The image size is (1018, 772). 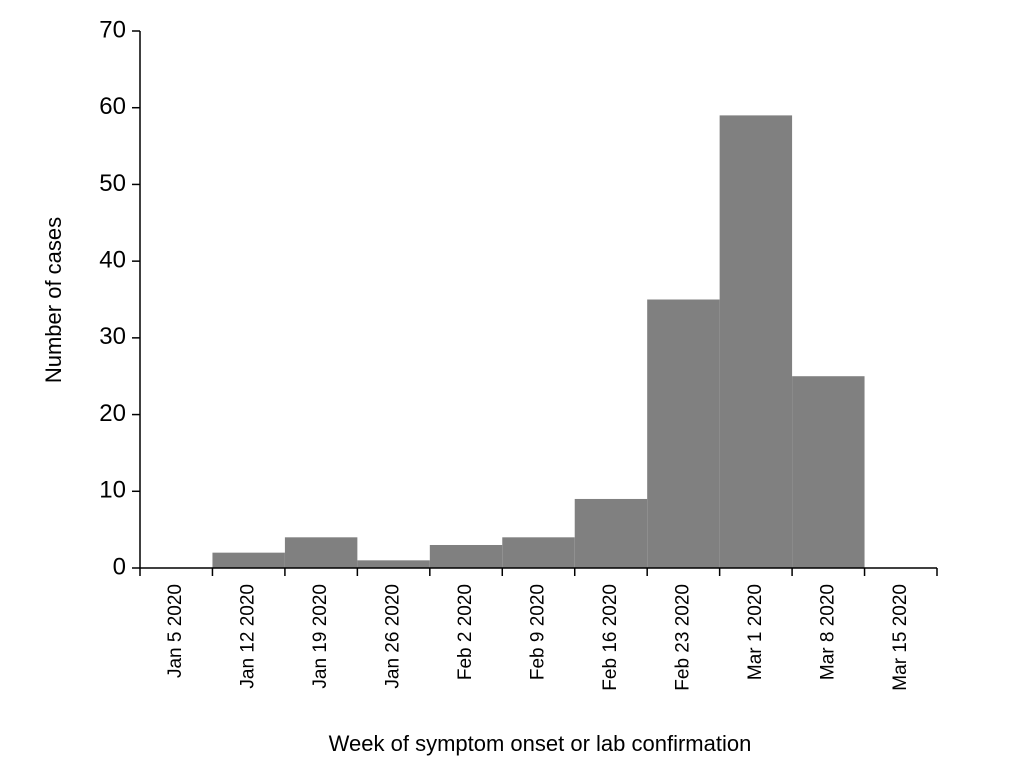 I want to click on x-tick-label: Jan 12 2020, so click(x=248, y=636).